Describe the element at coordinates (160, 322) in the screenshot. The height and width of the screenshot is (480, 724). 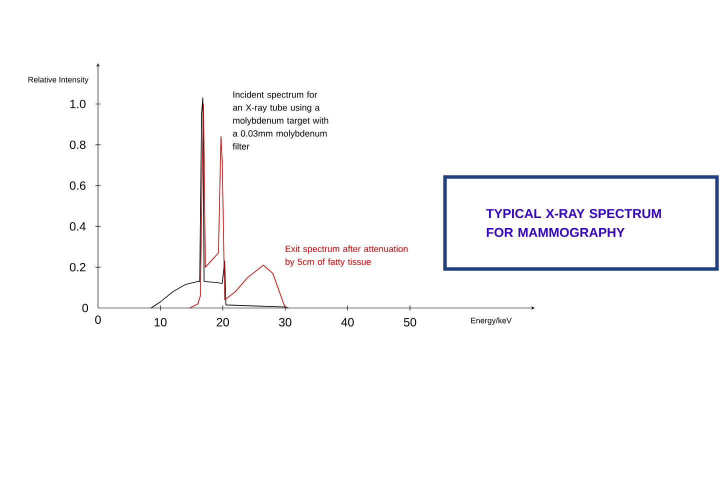
I see `x-tick-label: 10` at that location.